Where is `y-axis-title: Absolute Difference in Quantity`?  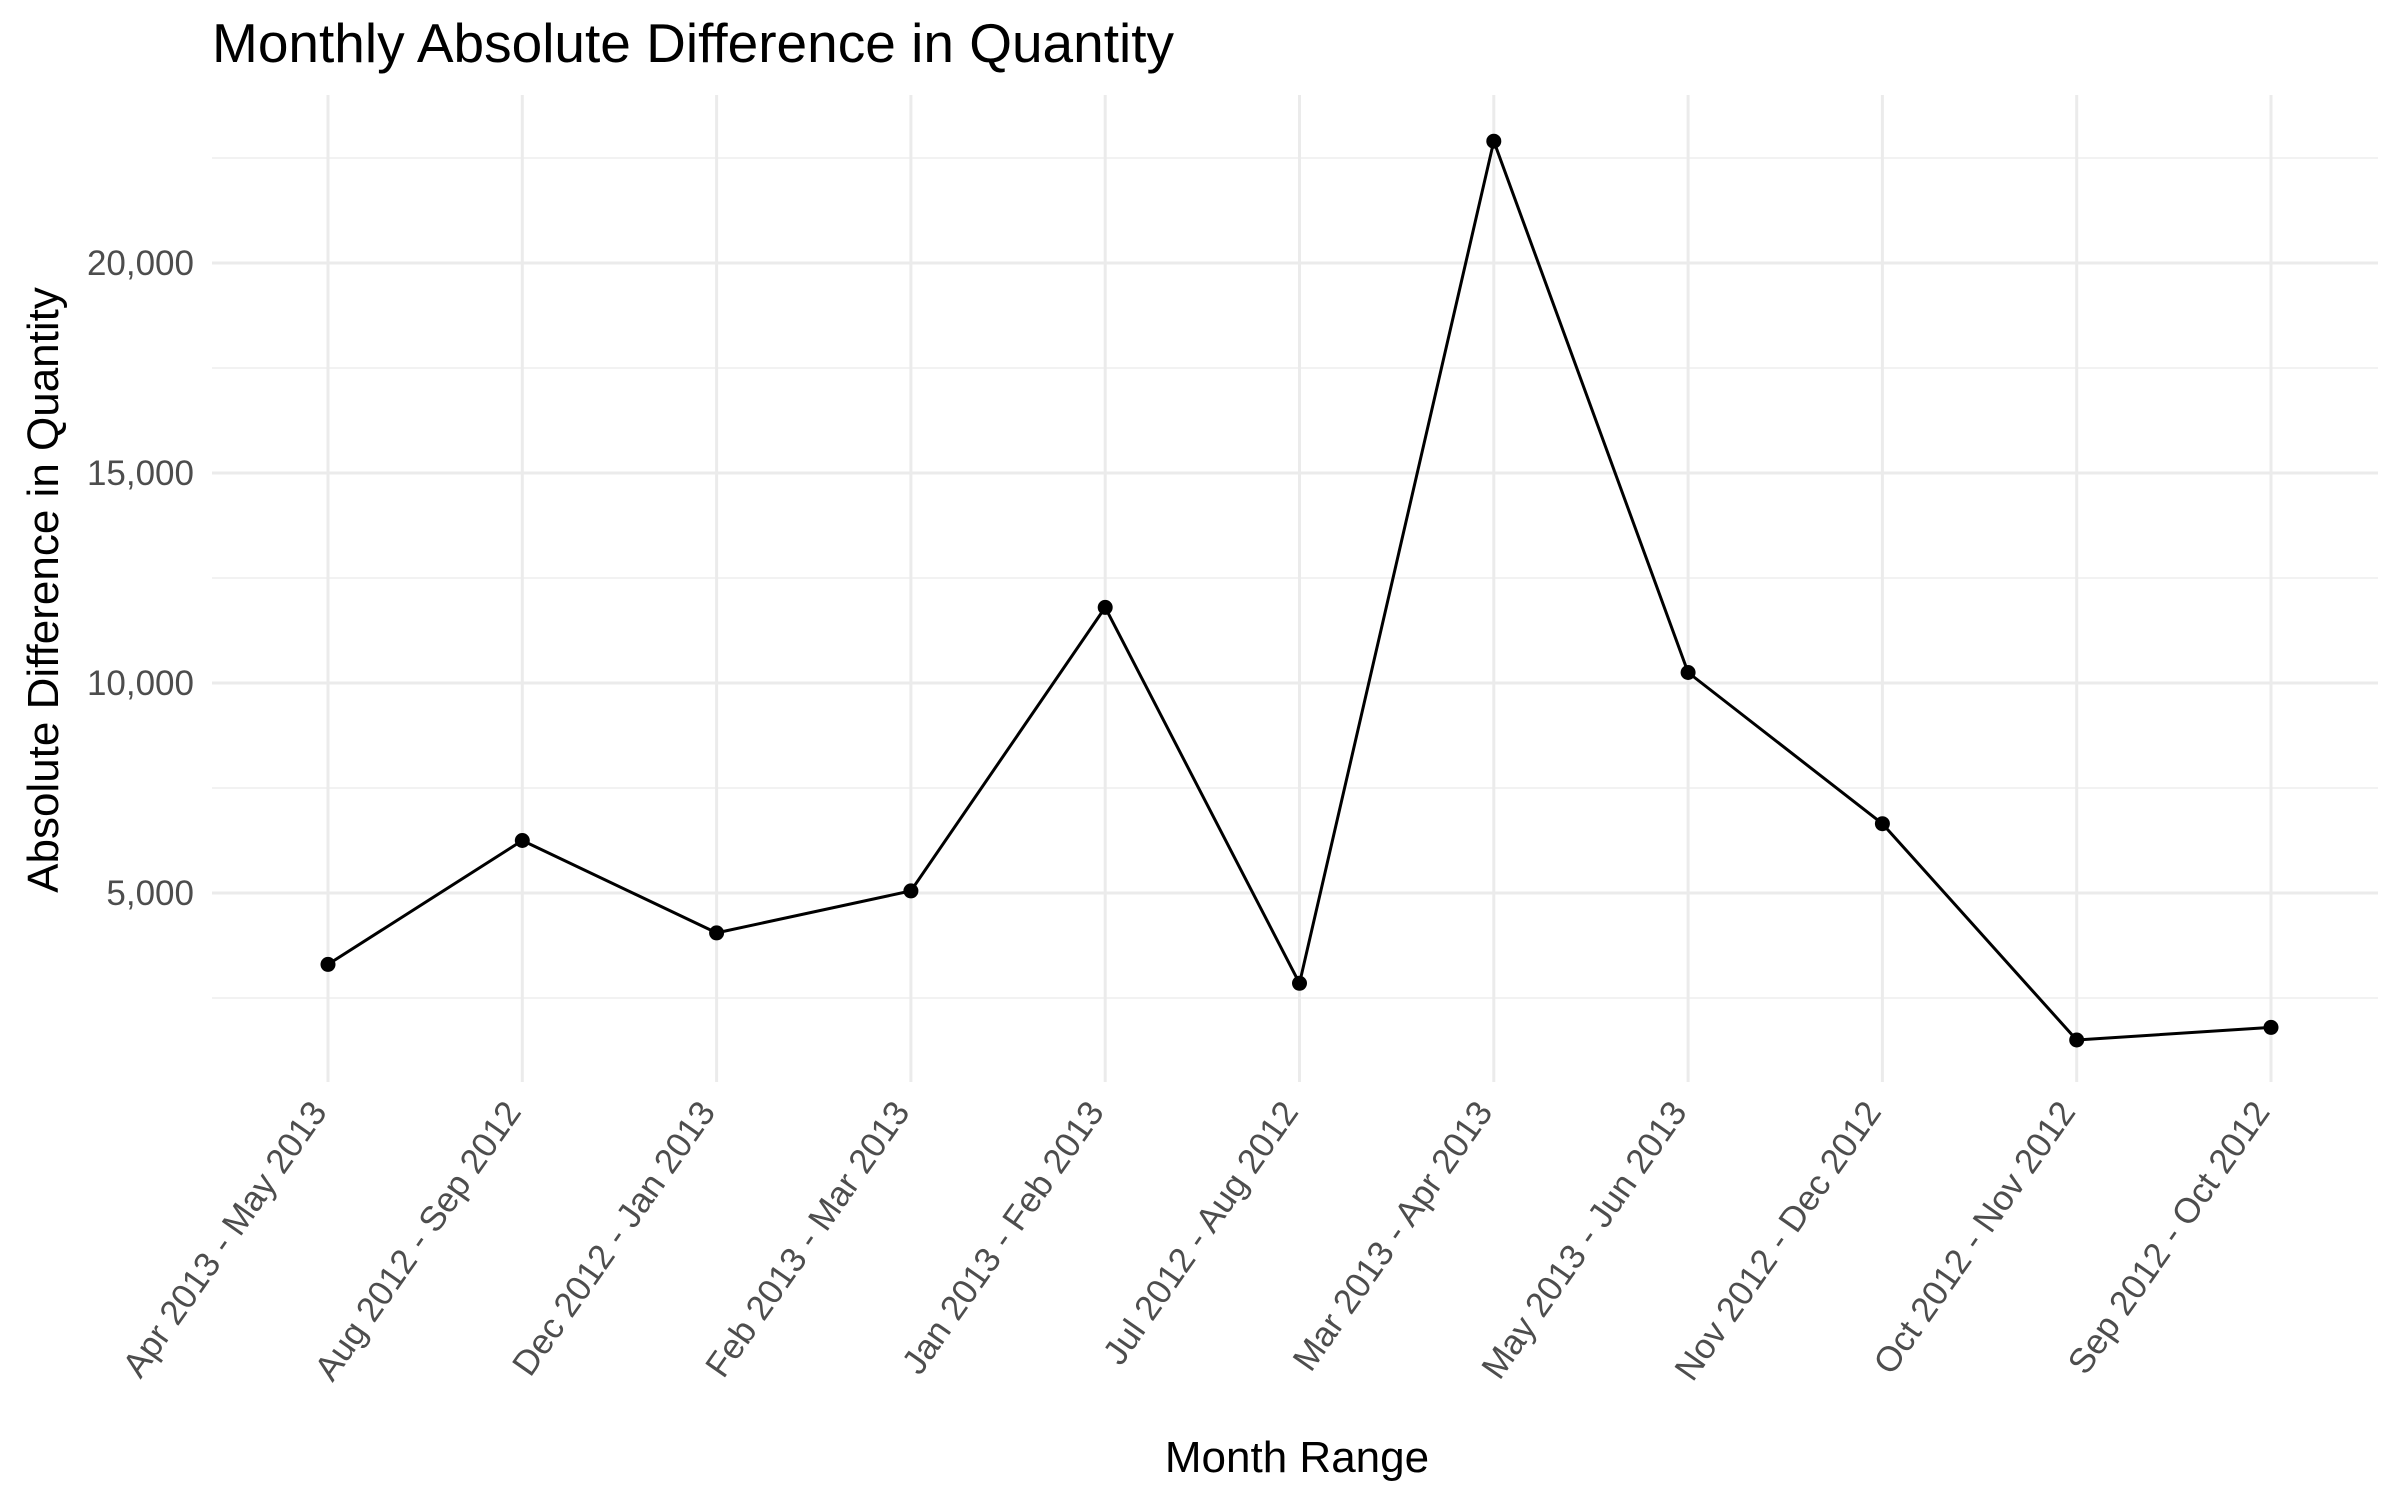
y-axis-title: Absolute Difference in Quantity is located at coordinates (43, 590).